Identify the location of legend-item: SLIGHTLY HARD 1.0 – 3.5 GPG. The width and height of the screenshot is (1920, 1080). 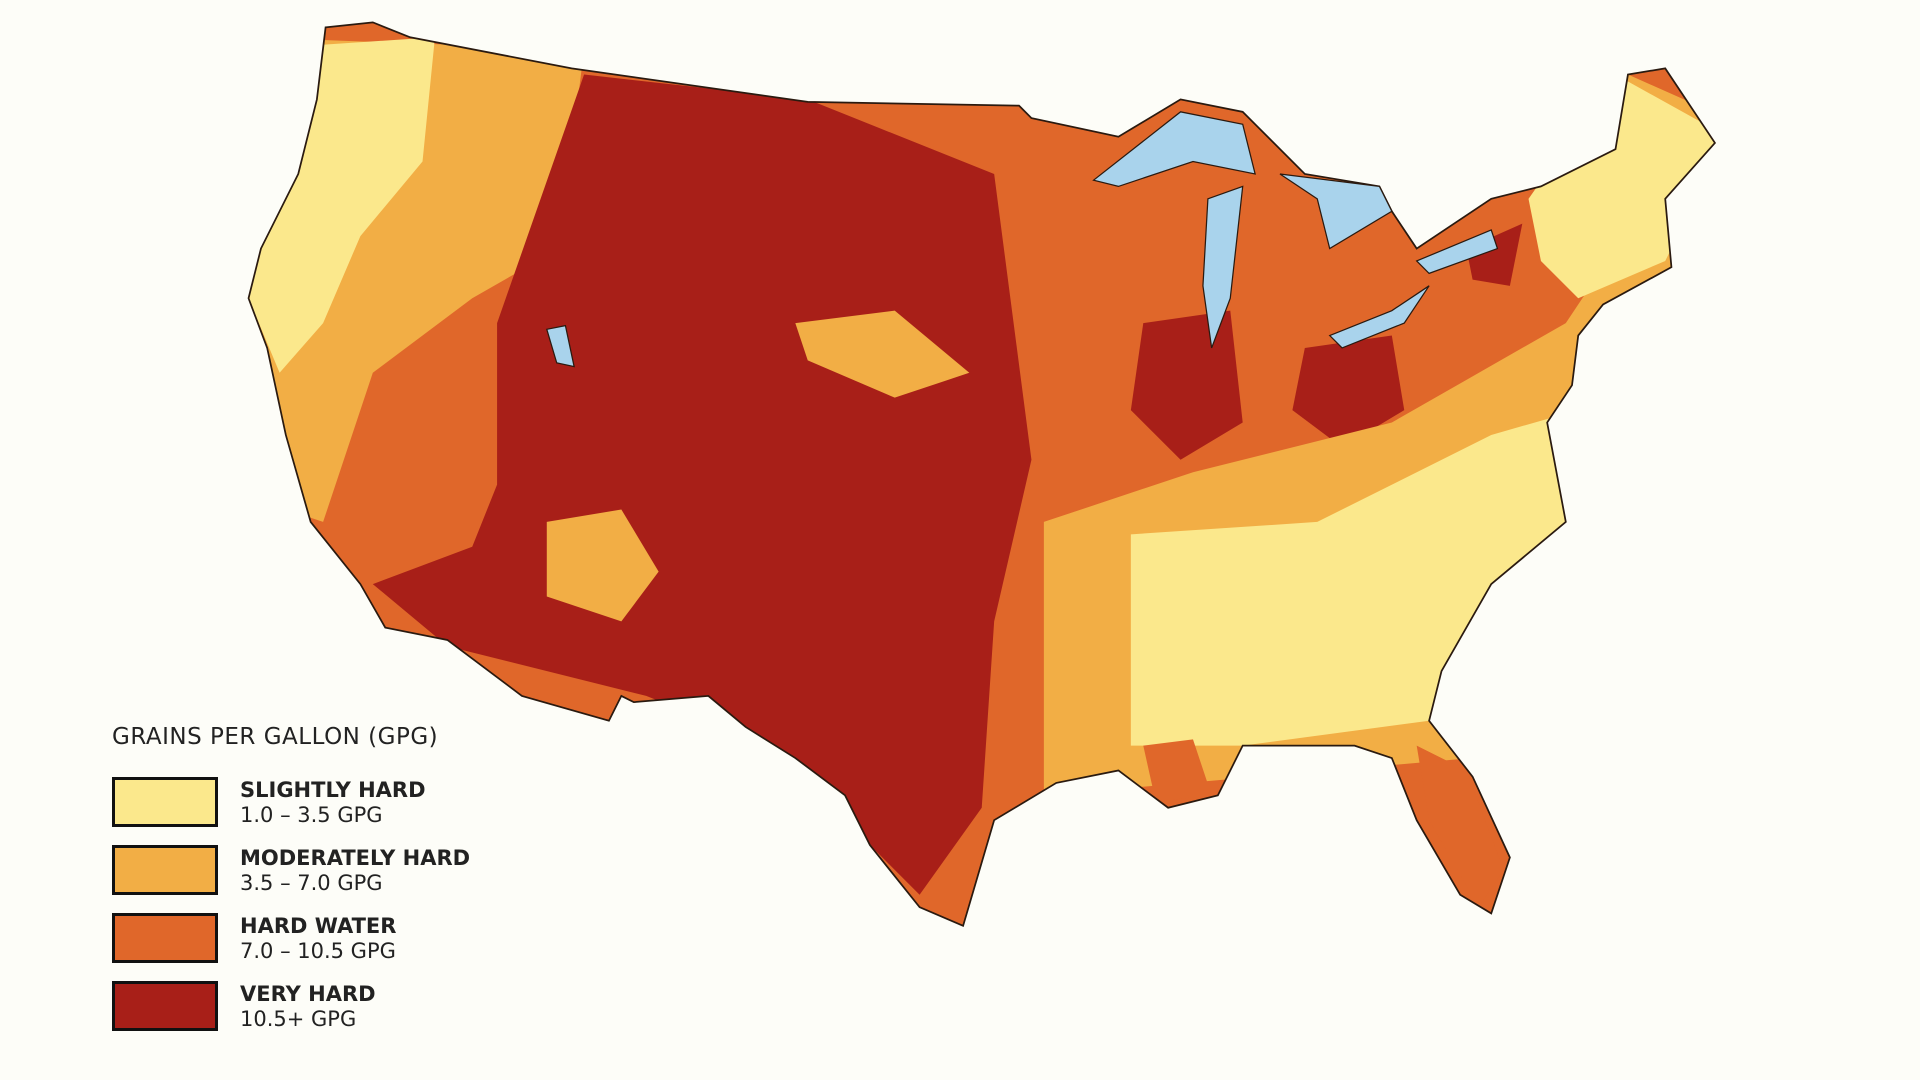
(322, 802).